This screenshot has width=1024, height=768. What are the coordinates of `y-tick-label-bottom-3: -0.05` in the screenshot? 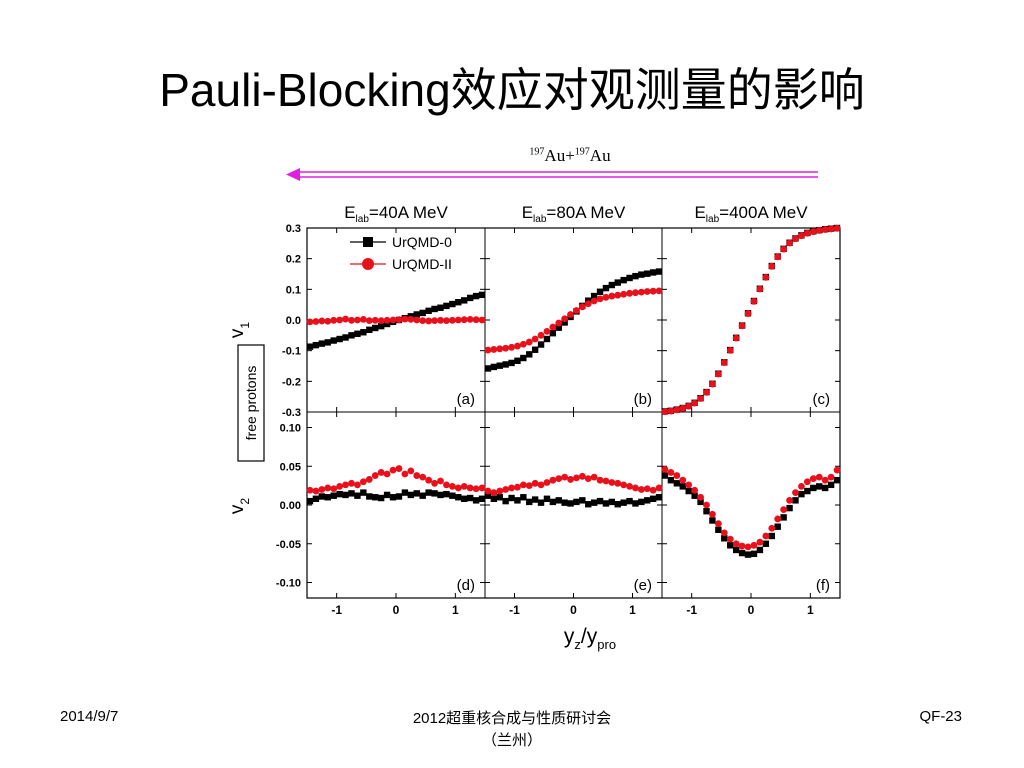 It's located at (288, 545).